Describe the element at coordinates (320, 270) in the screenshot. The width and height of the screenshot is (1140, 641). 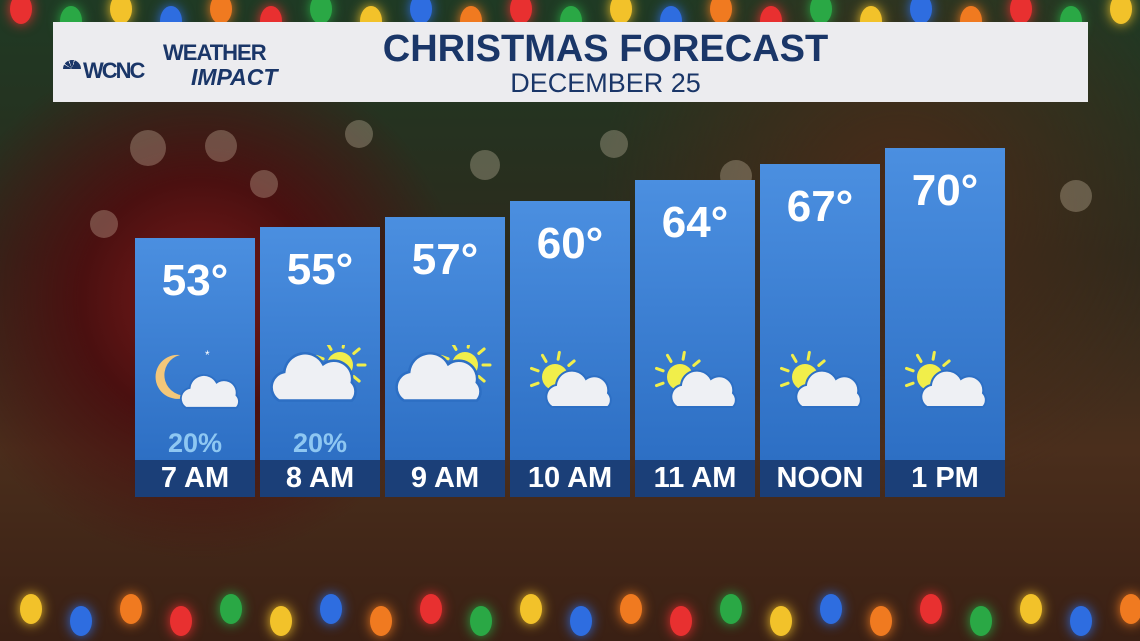
I see `temperature-label: 55°` at that location.